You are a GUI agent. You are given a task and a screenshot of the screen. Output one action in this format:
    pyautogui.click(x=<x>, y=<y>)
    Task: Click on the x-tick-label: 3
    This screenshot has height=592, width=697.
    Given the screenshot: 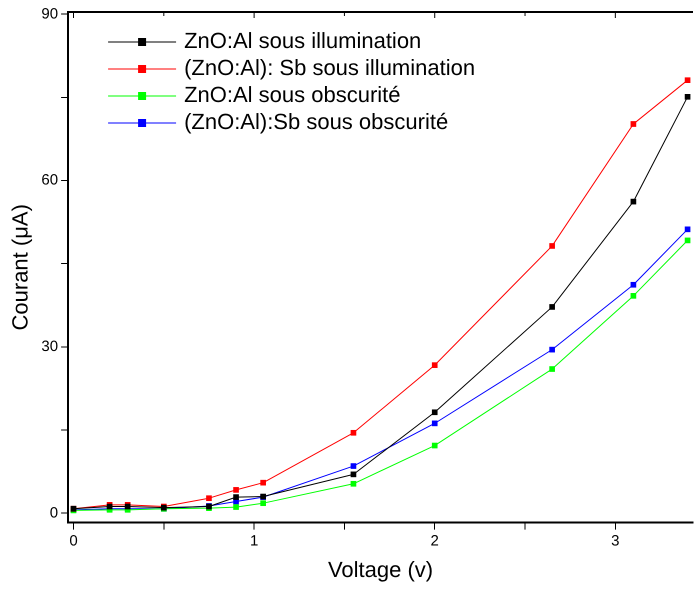 What is the action you would take?
    pyautogui.click(x=615, y=541)
    